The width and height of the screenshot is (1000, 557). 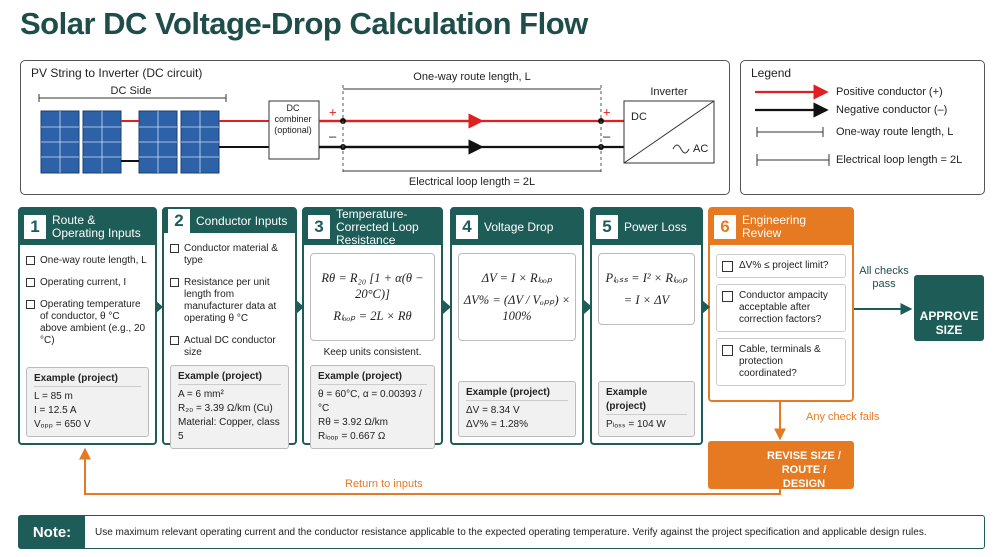 What do you see at coordinates (293, 119) in the screenshot?
I see `combiner-label: DC combiner (optional)` at bounding box center [293, 119].